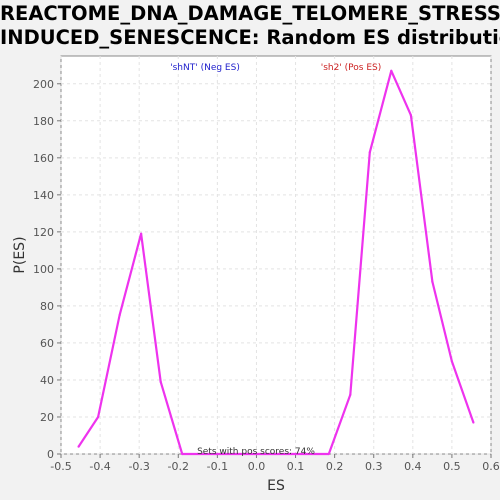 This screenshot has height=500, width=500. I want to click on legend: 'shNT' (Neg ES) 'sh2' (Pos ES), so click(275, 68).